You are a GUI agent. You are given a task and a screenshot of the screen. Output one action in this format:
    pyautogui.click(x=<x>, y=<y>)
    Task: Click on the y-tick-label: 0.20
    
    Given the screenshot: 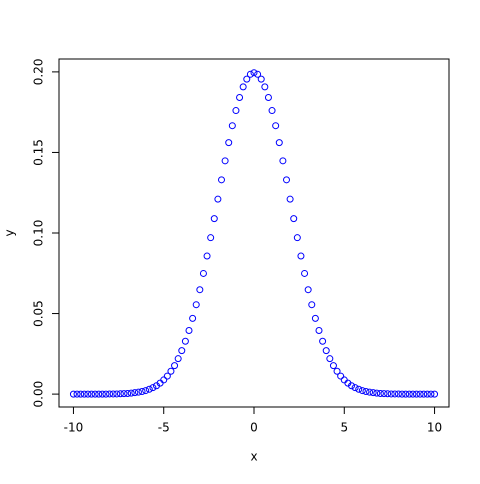 What is the action you would take?
    pyautogui.click(x=39, y=72)
    